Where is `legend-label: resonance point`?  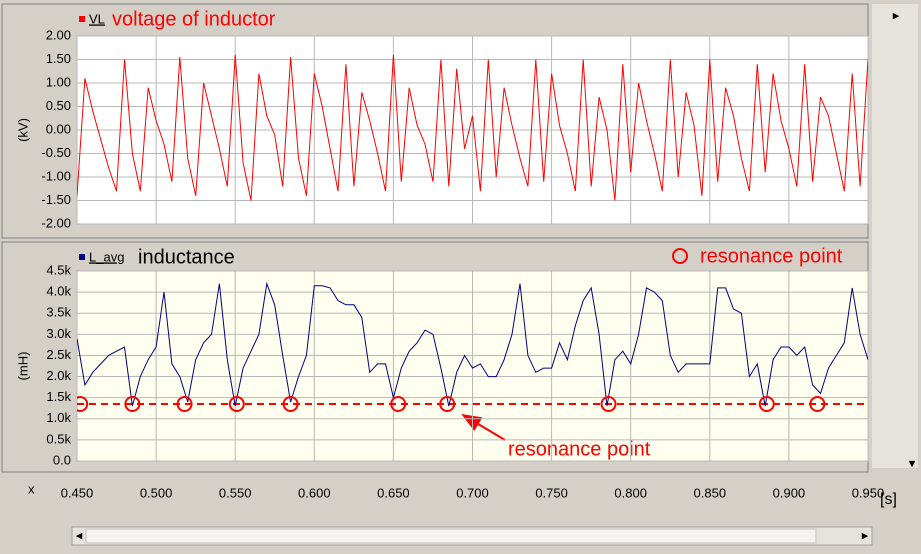 legend-label: resonance point is located at coordinates (771, 256).